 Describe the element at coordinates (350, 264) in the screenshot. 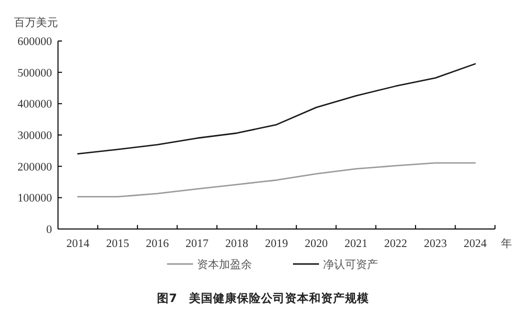

I see `legend-label: 净认可资产` at that location.